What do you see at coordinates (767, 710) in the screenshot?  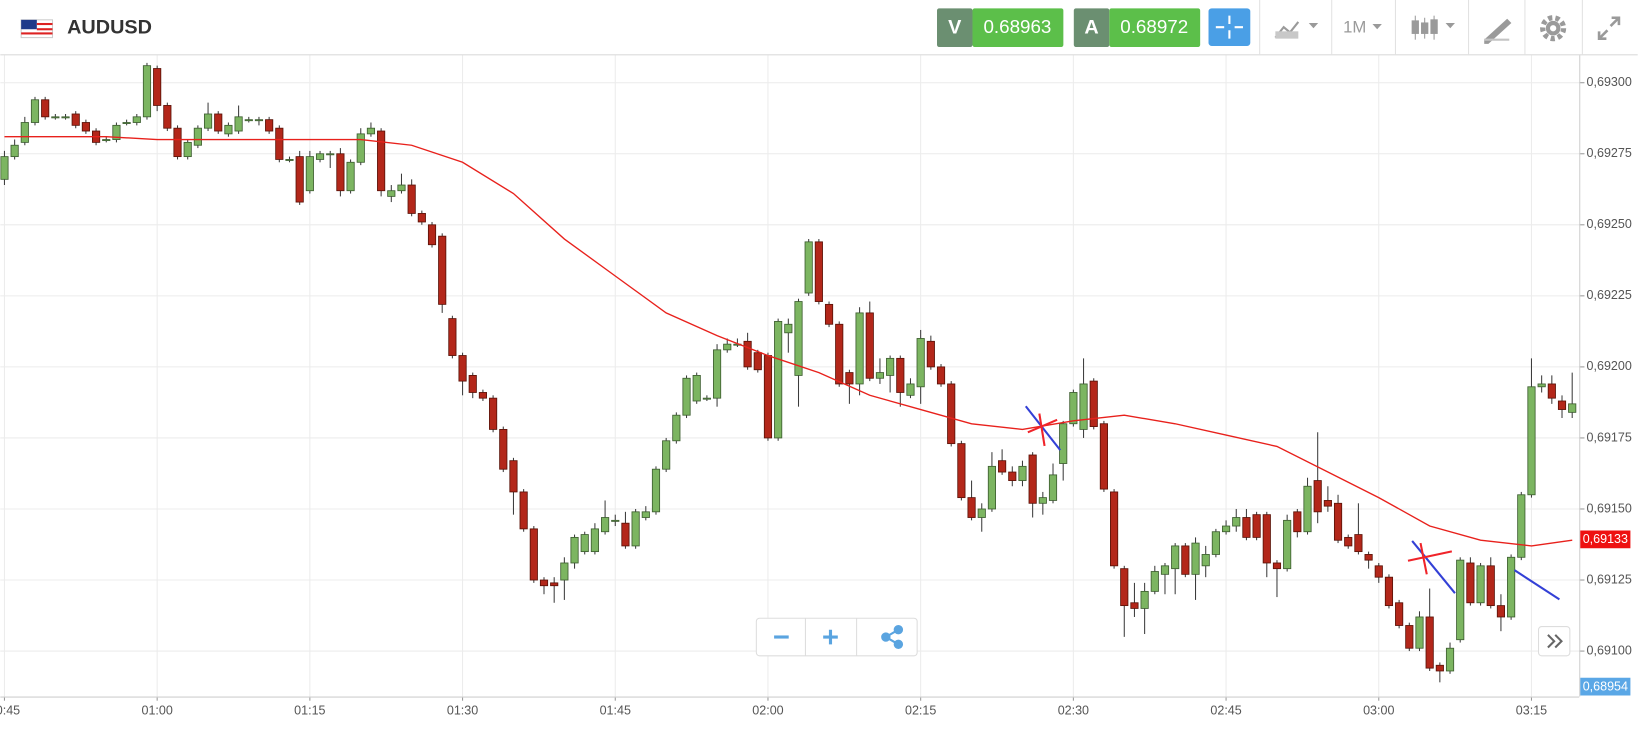 I see `x-tick-label: 02:00` at bounding box center [767, 710].